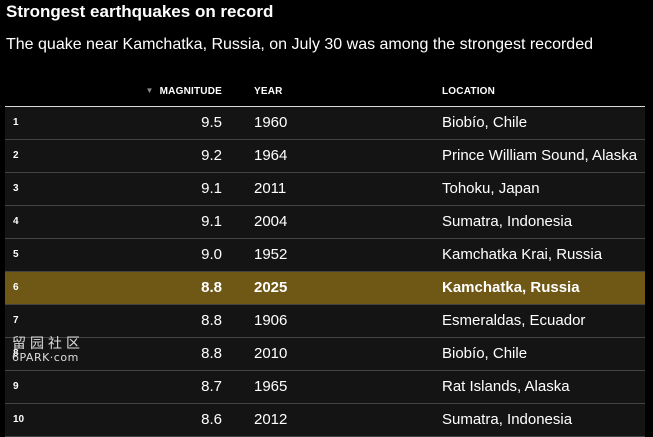 This screenshot has height=437, width=653. Describe the element at coordinates (16, 320) in the screenshot. I see `rank-cell: 7` at that location.